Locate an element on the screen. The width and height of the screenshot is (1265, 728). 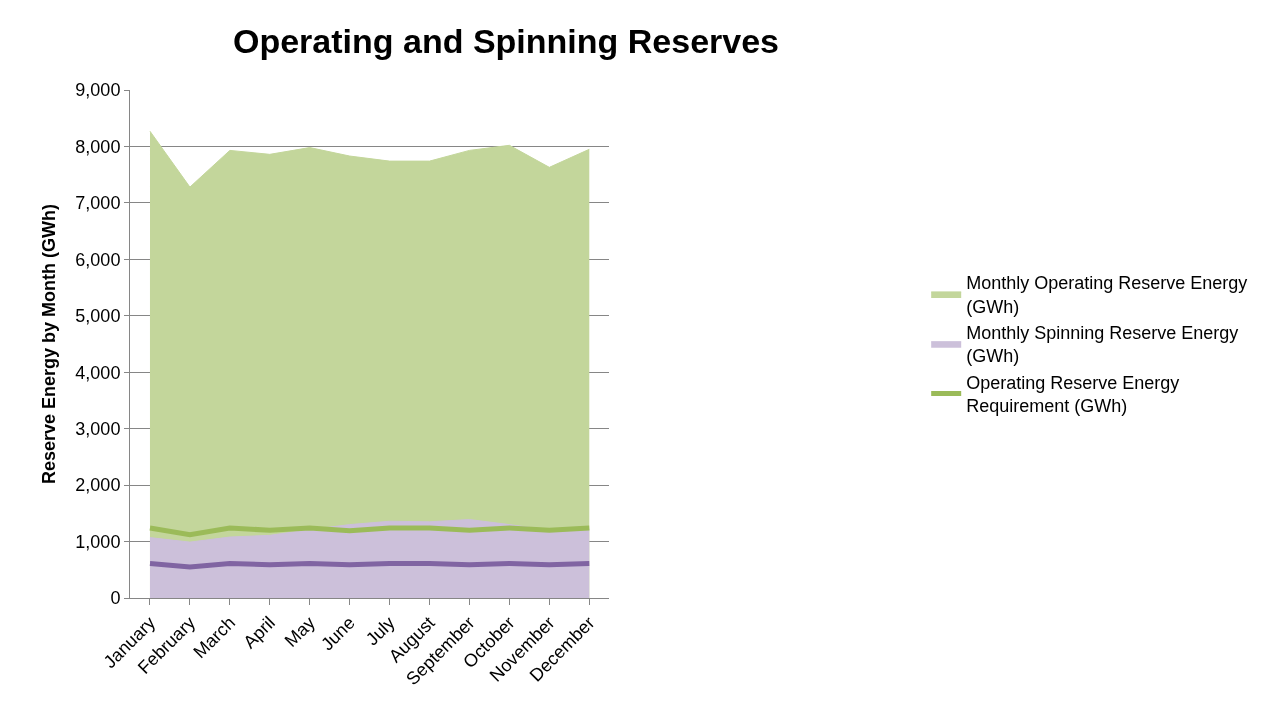
legend-label: Monthly Spinning Reserve Energy (GWh) is located at coordinates (1102, 345).